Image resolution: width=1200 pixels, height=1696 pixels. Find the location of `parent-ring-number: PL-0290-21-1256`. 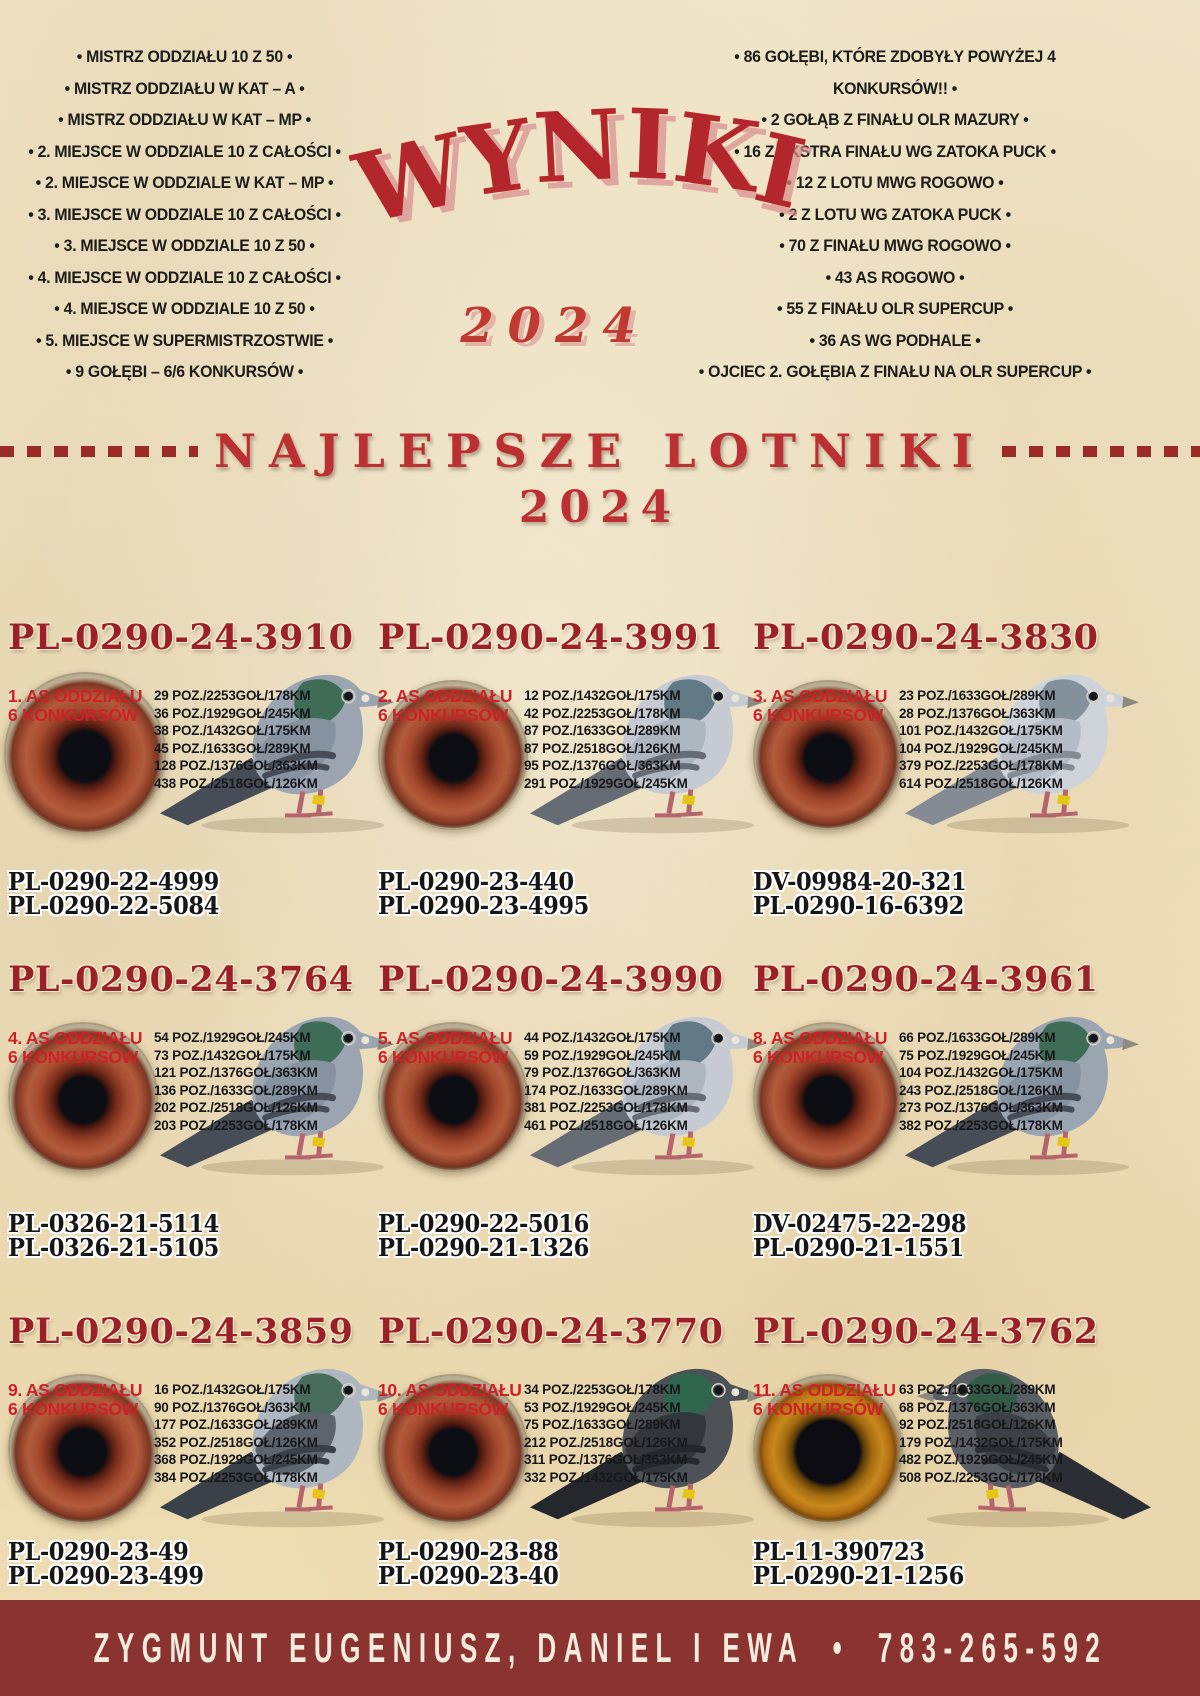

parent-ring-number: PL-0290-21-1256 is located at coordinates (858, 1575).